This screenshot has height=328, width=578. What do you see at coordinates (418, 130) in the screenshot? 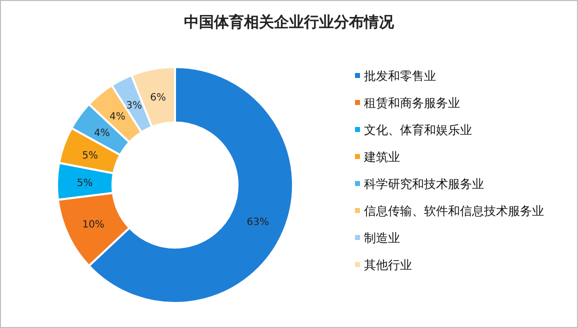
I see `legend-label: 文化、体育和娱乐业` at bounding box center [418, 130].